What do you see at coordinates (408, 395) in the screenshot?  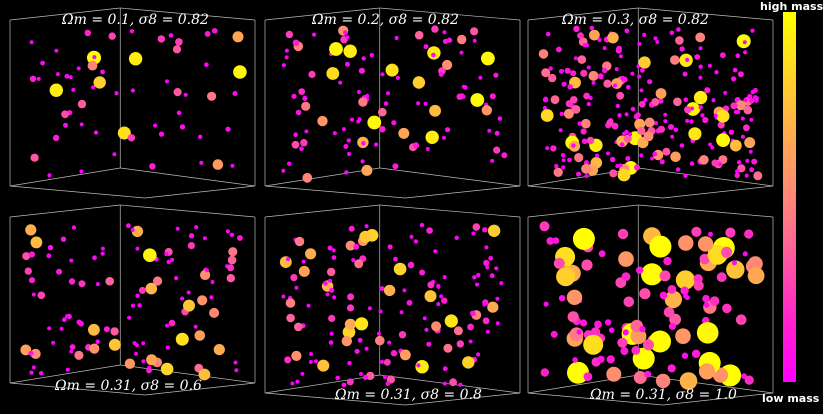 I see `panel-title-5: Ωm = 0.31, σ8 = 0.8` at bounding box center [408, 395].